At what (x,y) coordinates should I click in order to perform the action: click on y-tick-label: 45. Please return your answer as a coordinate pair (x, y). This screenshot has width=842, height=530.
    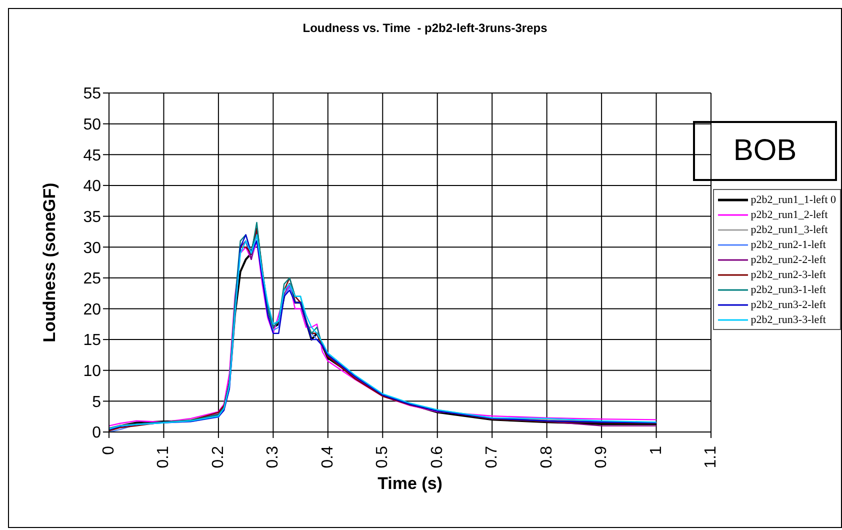
    Looking at the image, I should click on (92, 155).